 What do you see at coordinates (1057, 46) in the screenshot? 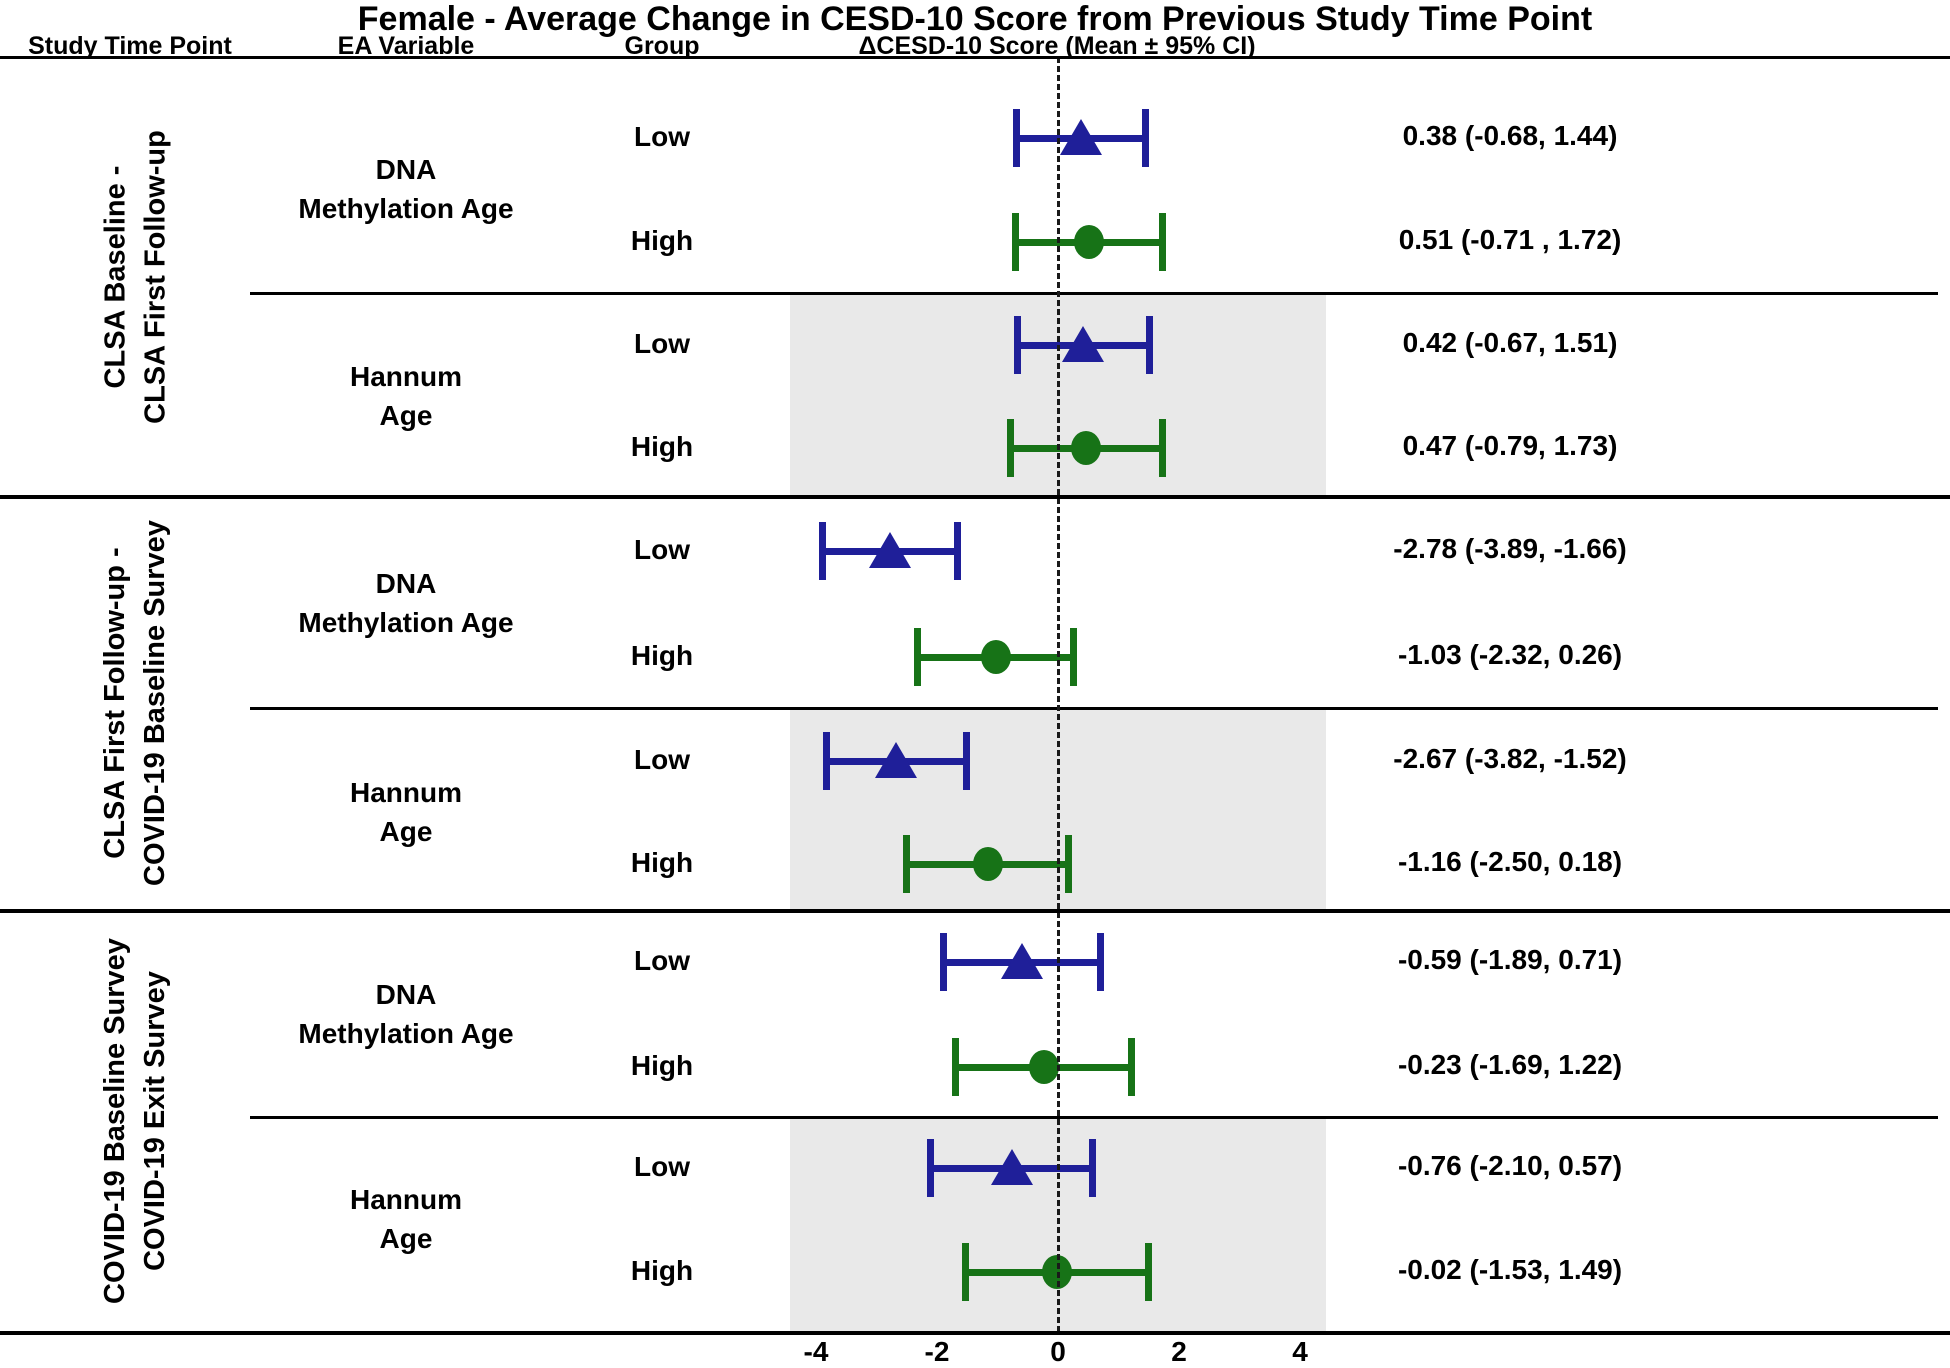
I see `column-header-score: ΔCESD-10 Score (Mean ± 95% CI)` at bounding box center [1057, 46].